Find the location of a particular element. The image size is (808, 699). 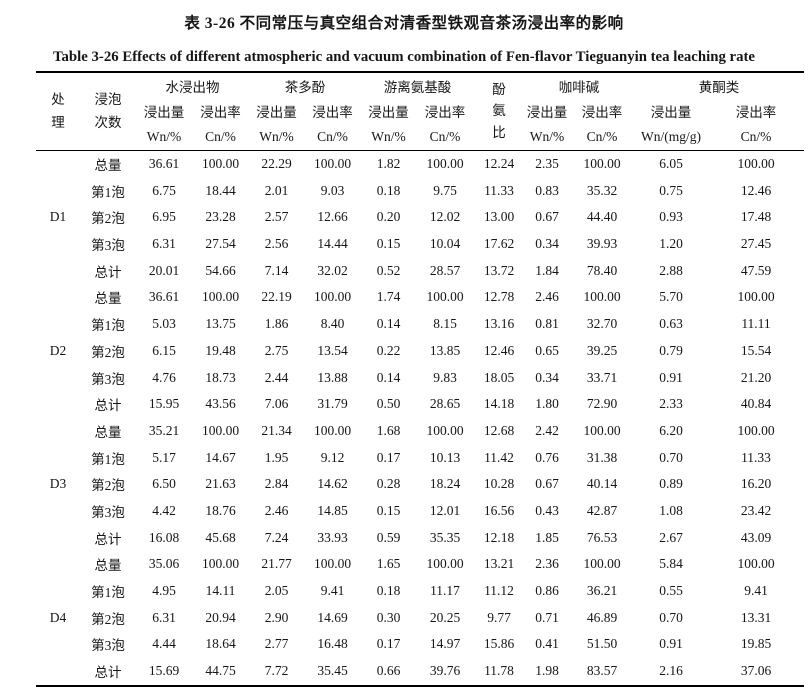

value-cell: 9.03 is located at coordinates (332, 190).